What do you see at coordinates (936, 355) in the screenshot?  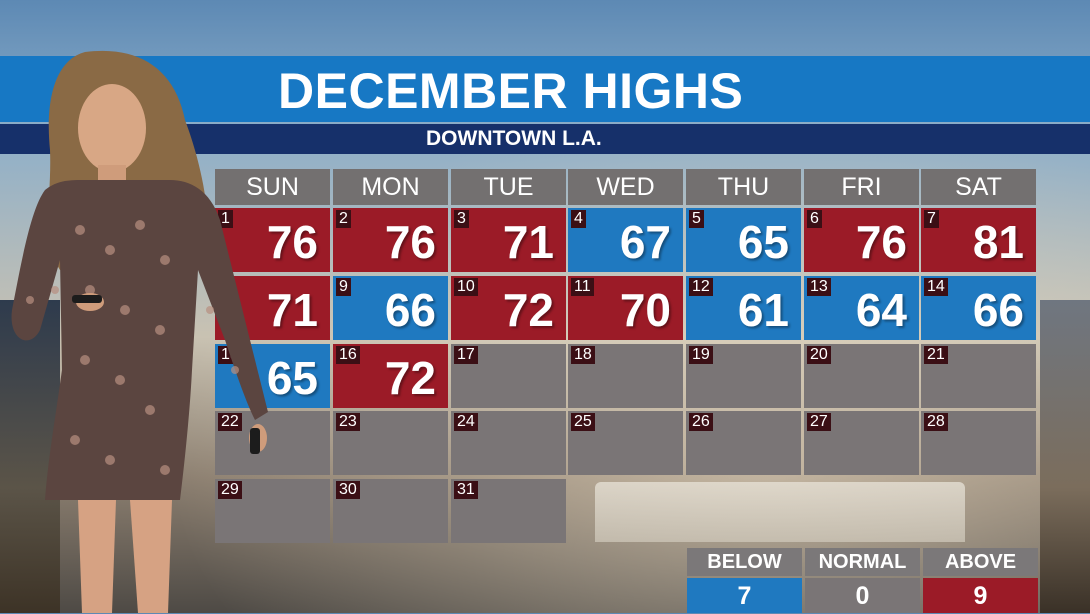 I see `day-number: 21` at bounding box center [936, 355].